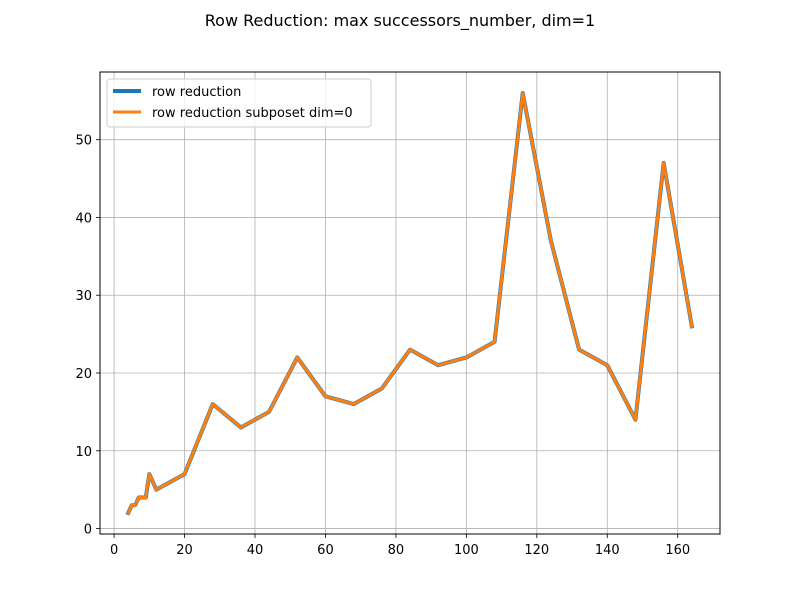 This screenshot has height=600, width=800. I want to click on y-tick-label: 50, so click(83, 141).